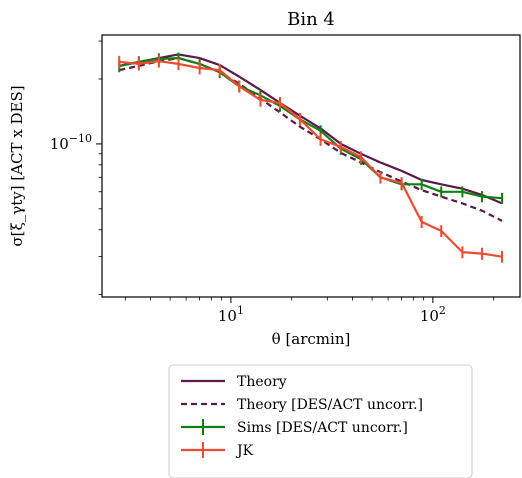 This screenshot has height=478, width=522. I want to click on legend-label: JK, so click(244, 451).